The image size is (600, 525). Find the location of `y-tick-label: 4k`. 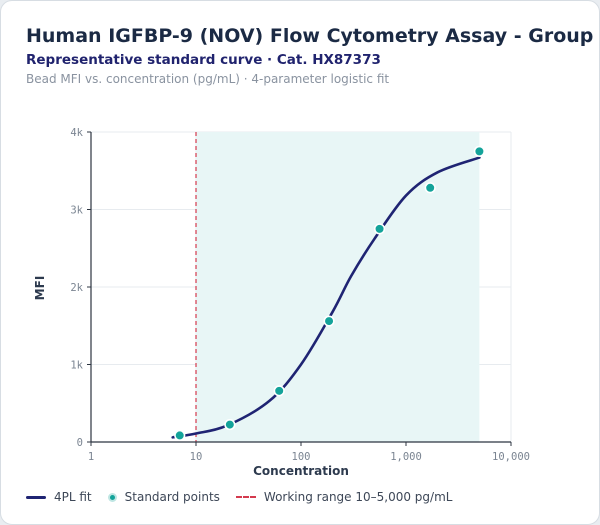

y-tick-label: 4k is located at coordinates (76, 133).